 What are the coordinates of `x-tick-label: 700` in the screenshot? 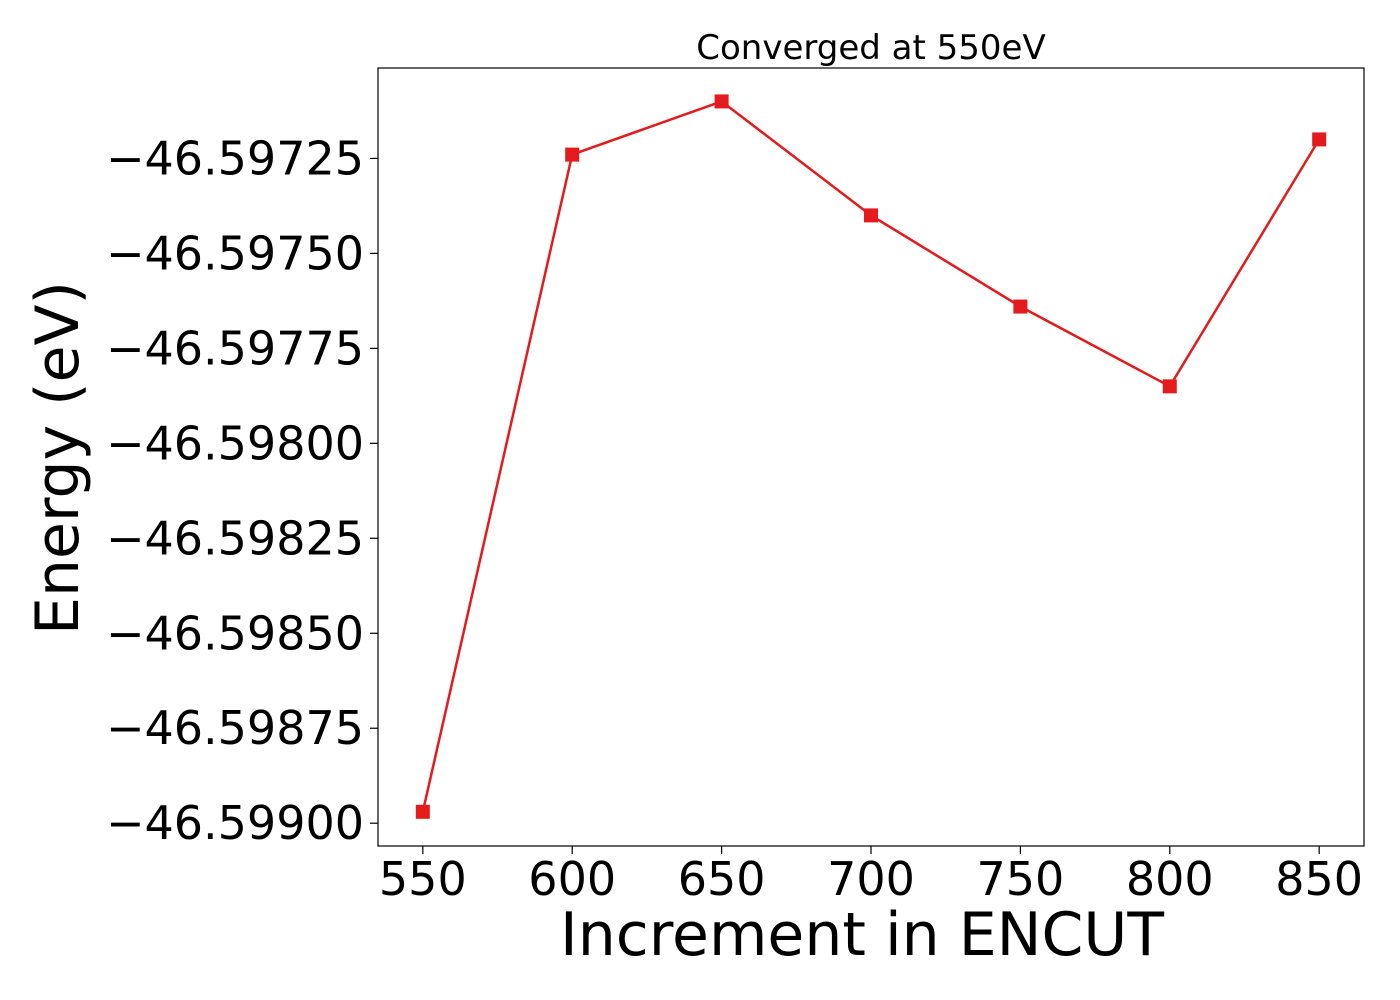 It's located at (871, 879).